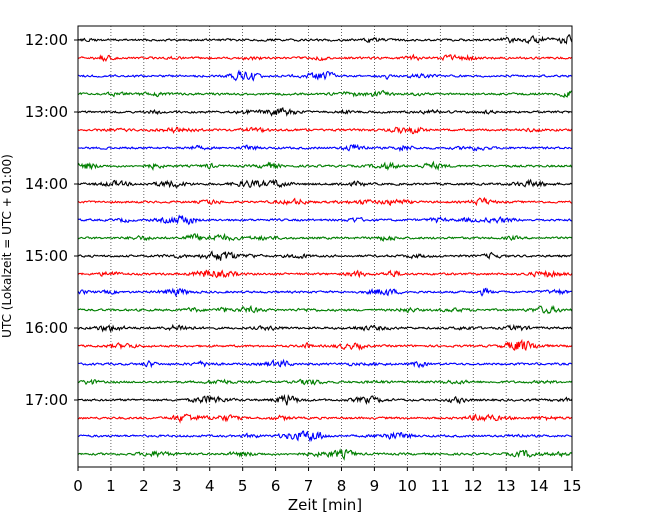  What do you see at coordinates (7, 246) in the screenshot?
I see `y-axis-title: UTC (Lokalzeit = UTC + 01:00)` at bounding box center [7, 246].